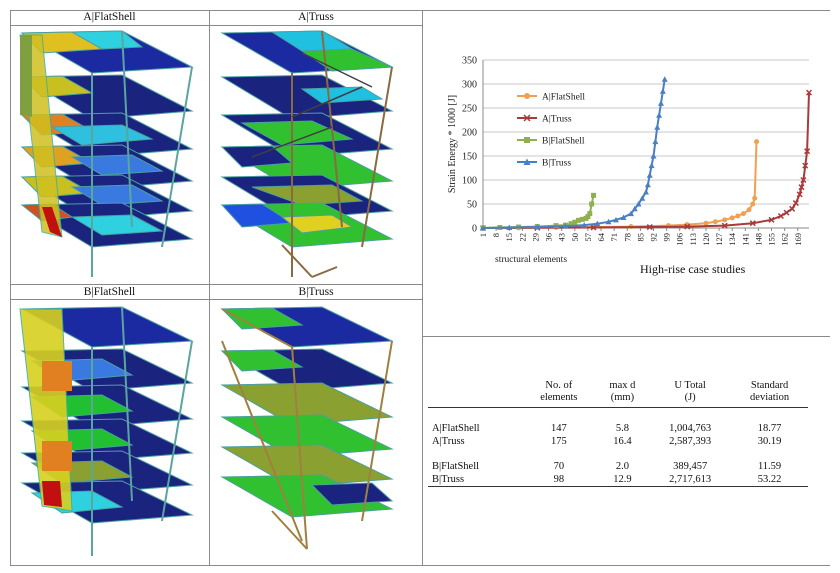 The width and height of the screenshot is (840, 573). Describe the element at coordinates (693, 269) in the screenshot. I see `case-studies-title: High-rise case studies` at that location.